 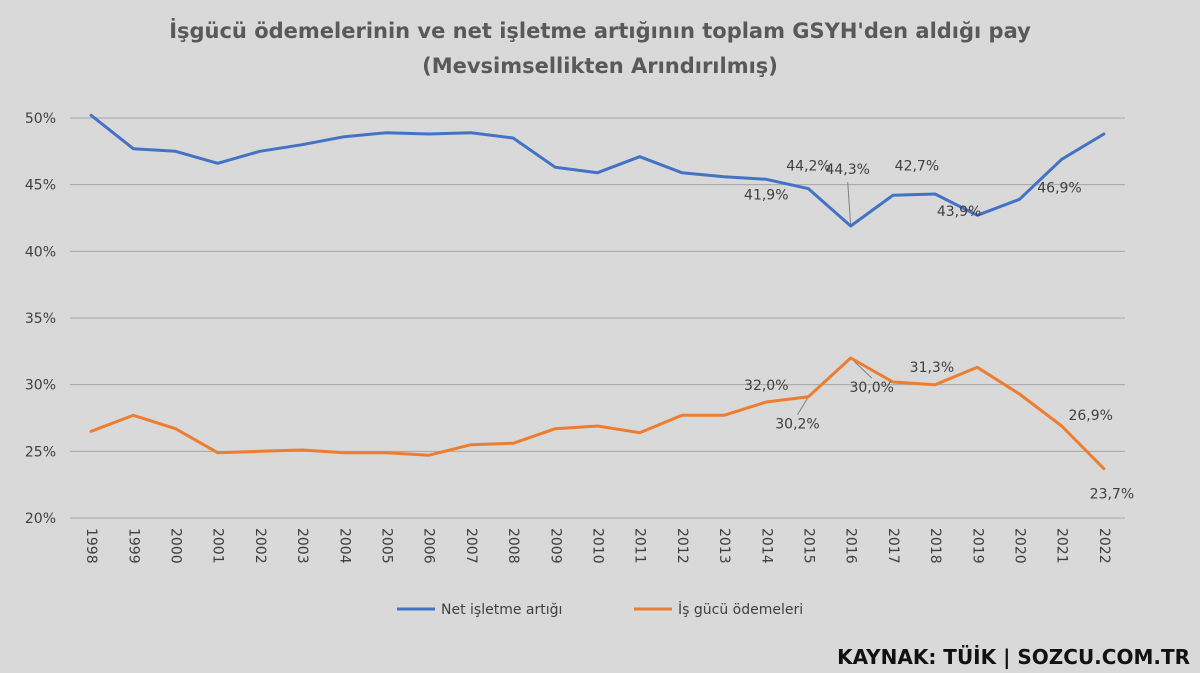 I want to click on chart-subtitle: (Mevsimsellikten Arındırılmış), so click(x=600, y=66).